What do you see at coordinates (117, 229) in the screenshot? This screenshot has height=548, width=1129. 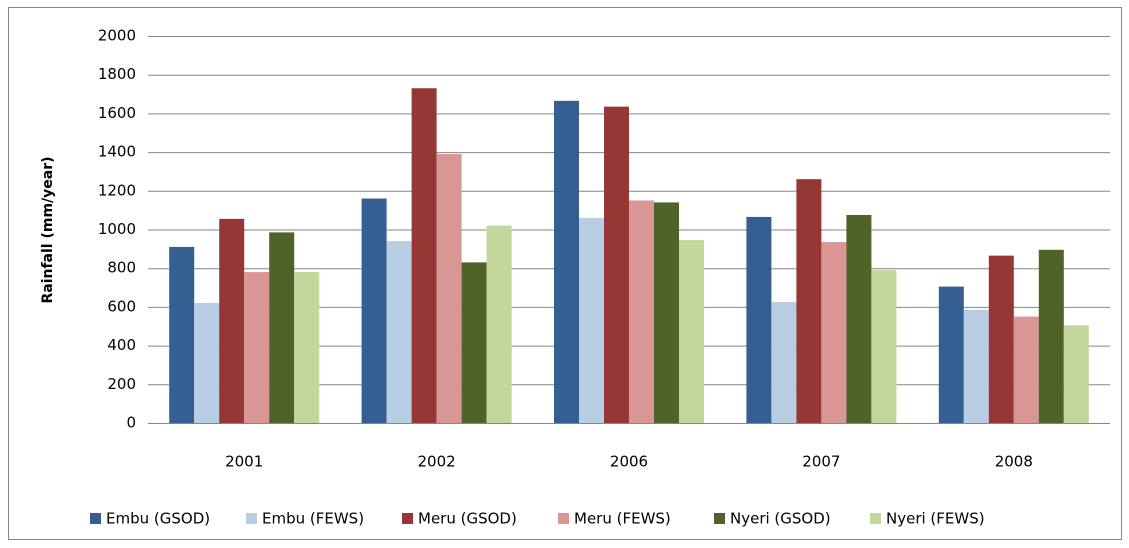 I see `y-tick-label: 1000` at bounding box center [117, 229].